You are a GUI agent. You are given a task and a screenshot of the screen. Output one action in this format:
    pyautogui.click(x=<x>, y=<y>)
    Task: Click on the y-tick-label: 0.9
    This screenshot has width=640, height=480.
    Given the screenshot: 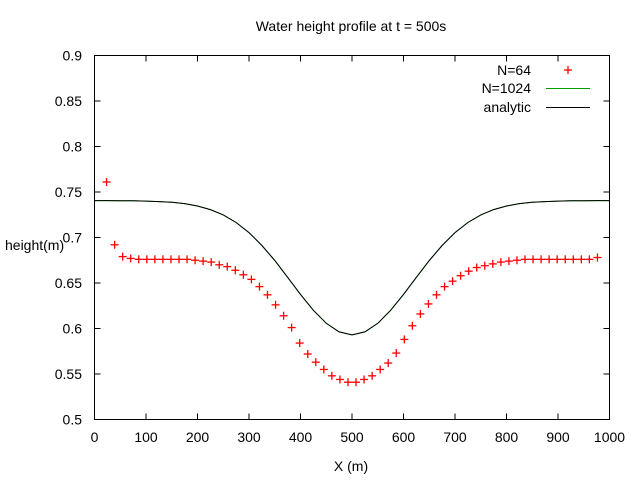 What is the action you would take?
    pyautogui.click(x=73, y=56)
    